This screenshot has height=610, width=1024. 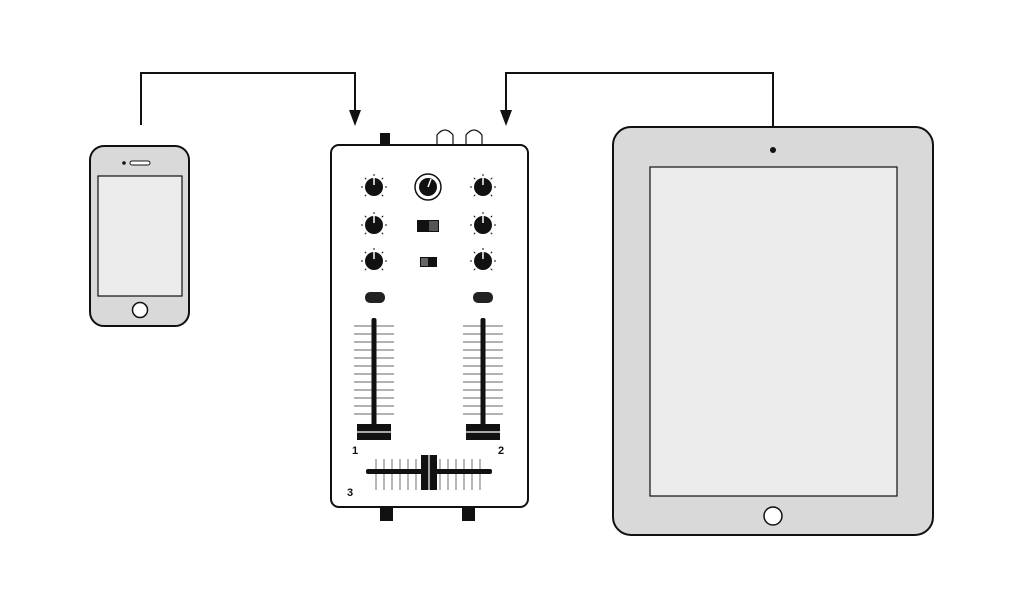 I want to click on smartphone, so click(x=139, y=236).